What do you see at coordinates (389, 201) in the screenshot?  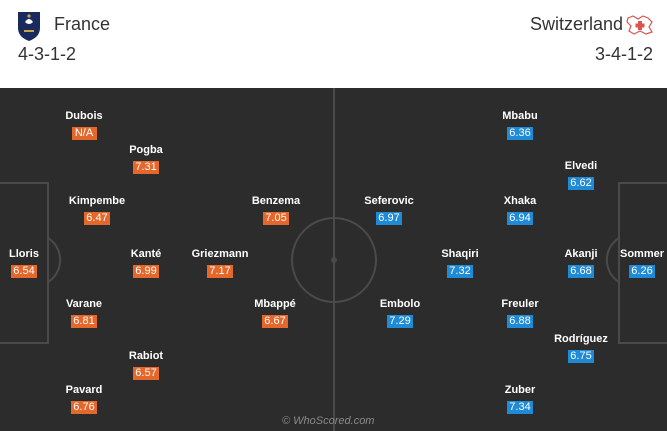 I see `player-name: Seferovic` at bounding box center [389, 201].